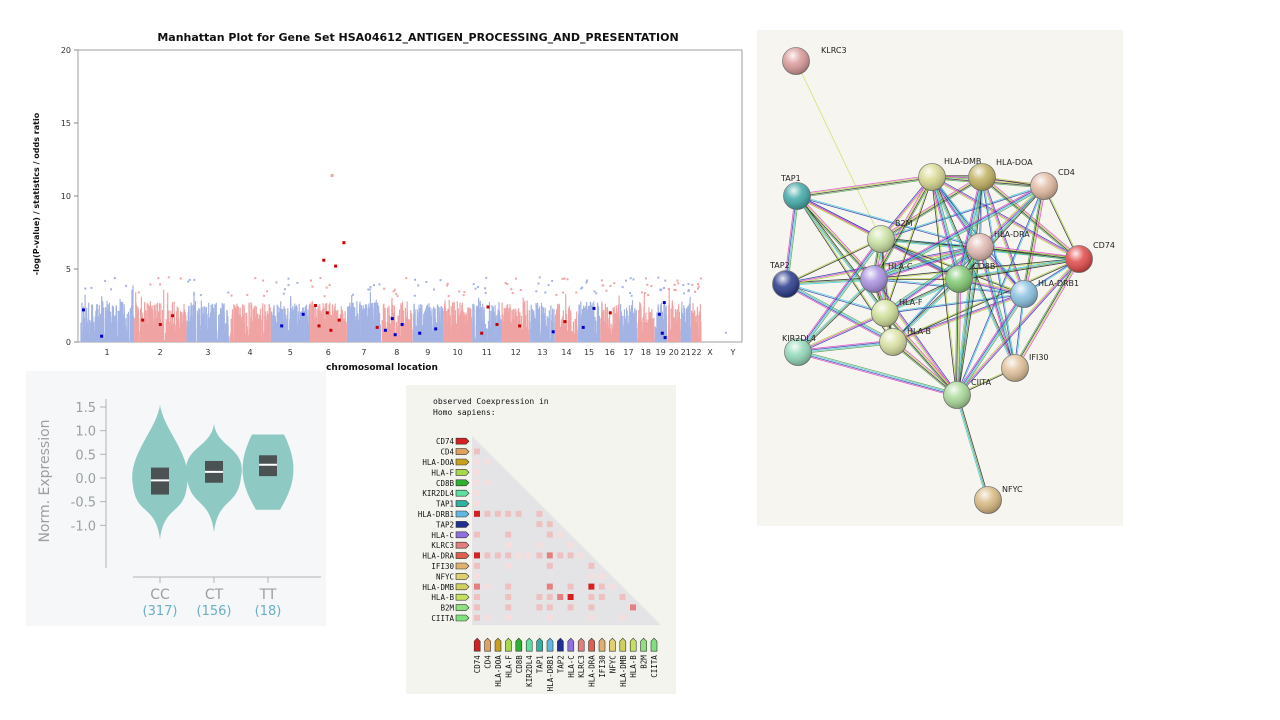  What do you see at coordinates (436, 514) in the screenshot?
I see `coexpression-row-label: HLA-DRB1` at bounding box center [436, 514].